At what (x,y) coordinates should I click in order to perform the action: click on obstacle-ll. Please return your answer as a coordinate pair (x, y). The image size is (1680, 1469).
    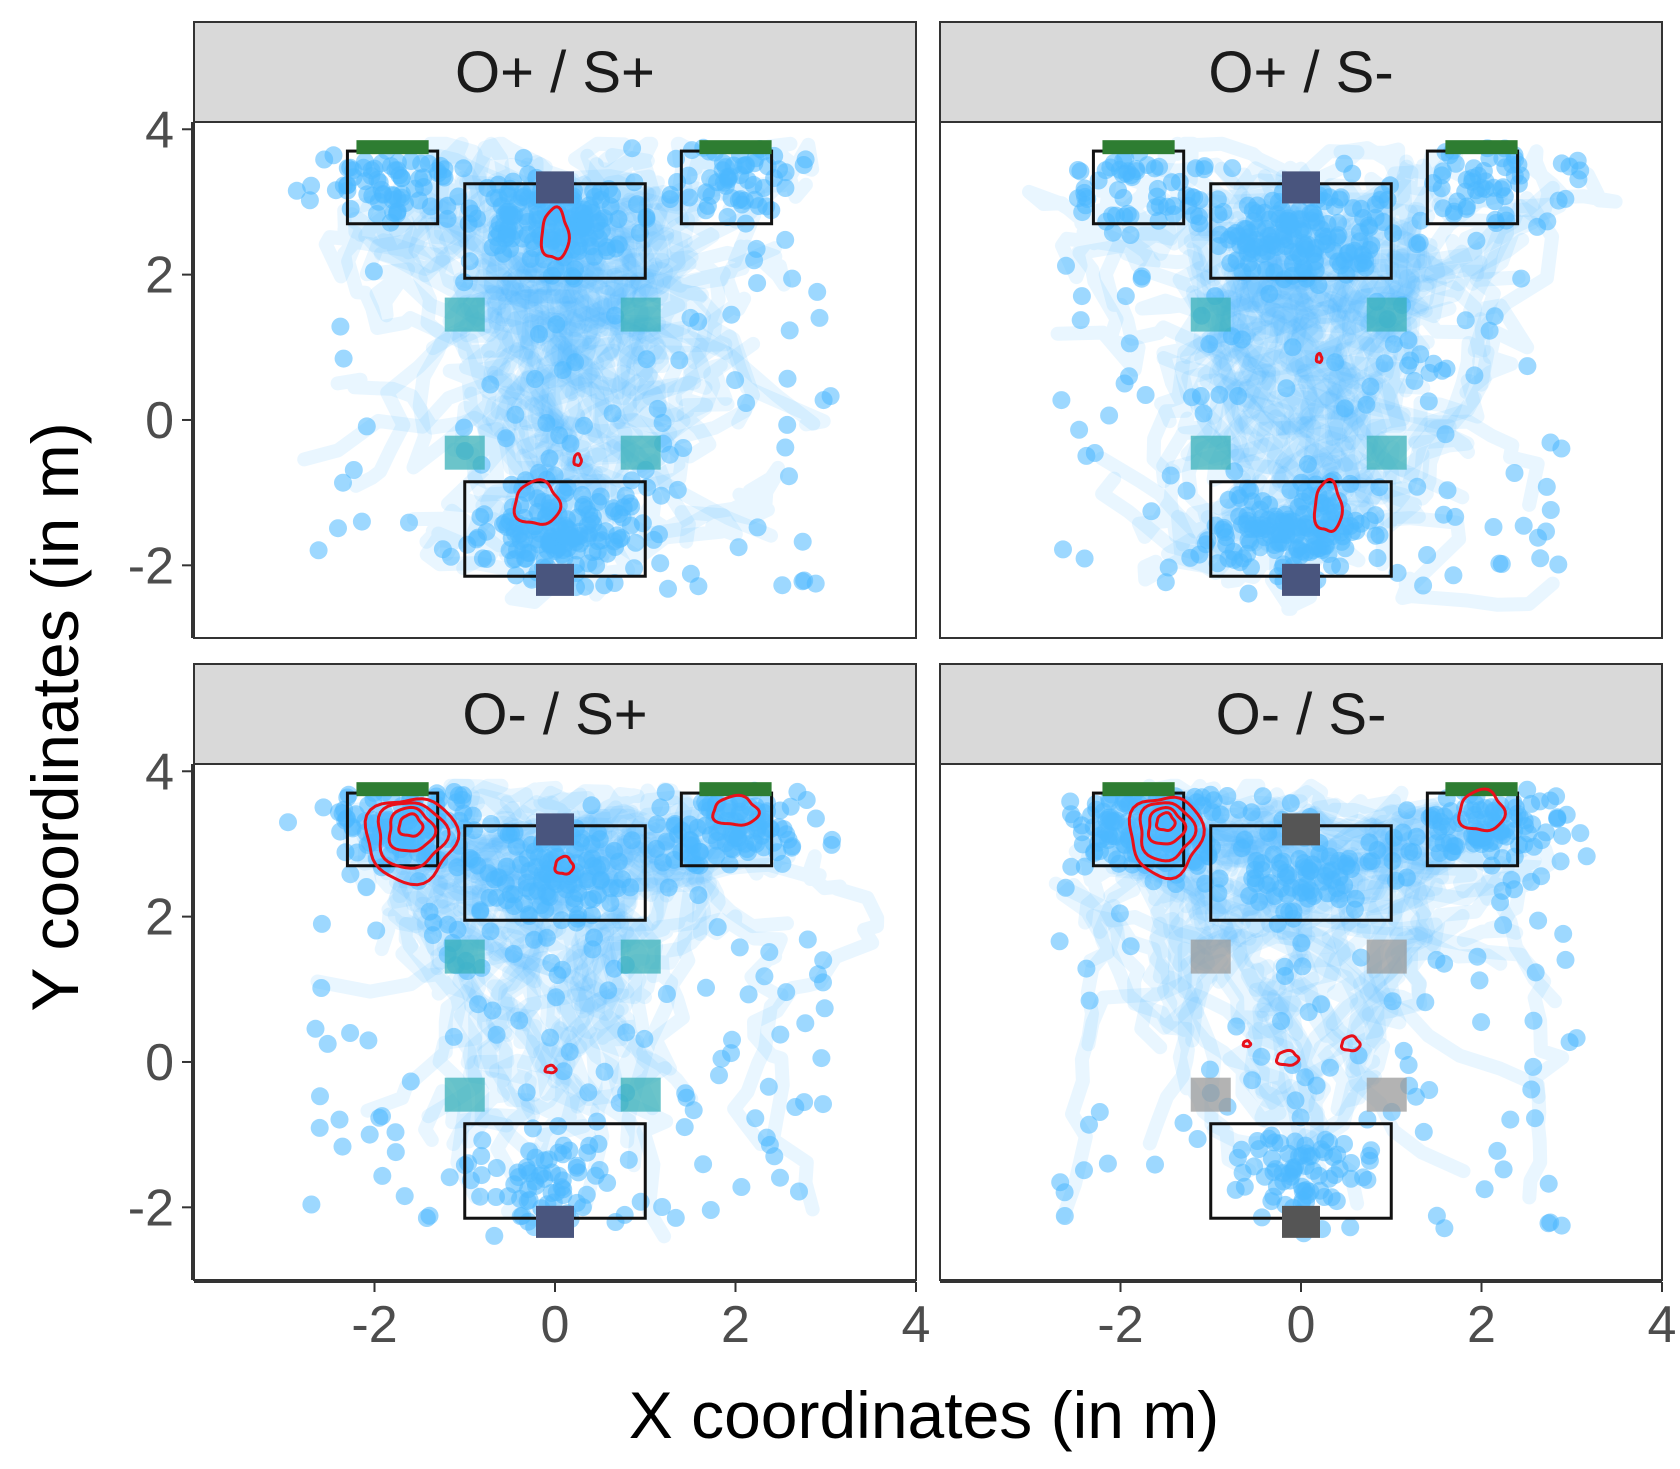
    Looking at the image, I should click on (1210, 1094).